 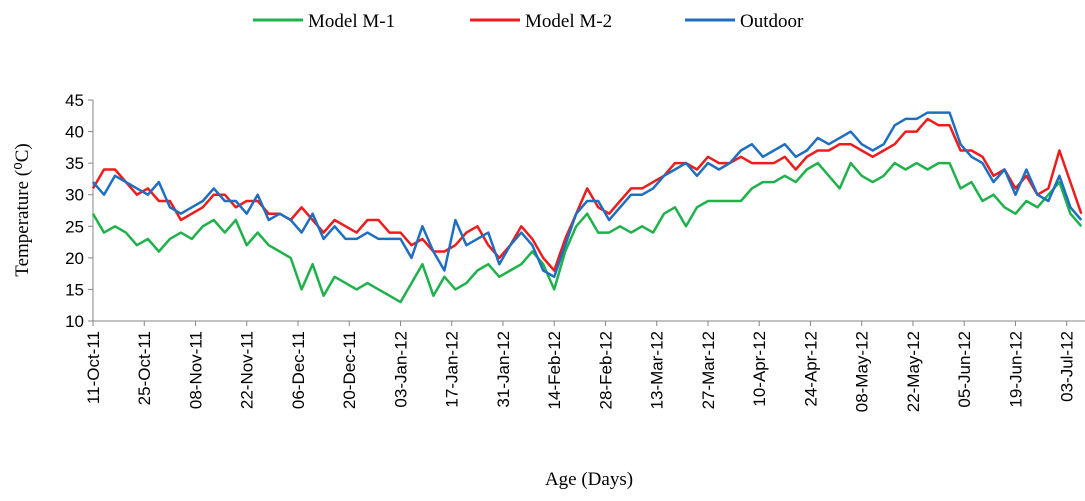 What do you see at coordinates (195, 370) in the screenshot?
I see `x-tick-label: 08-Nov-11` at bounding box center [195, 370].